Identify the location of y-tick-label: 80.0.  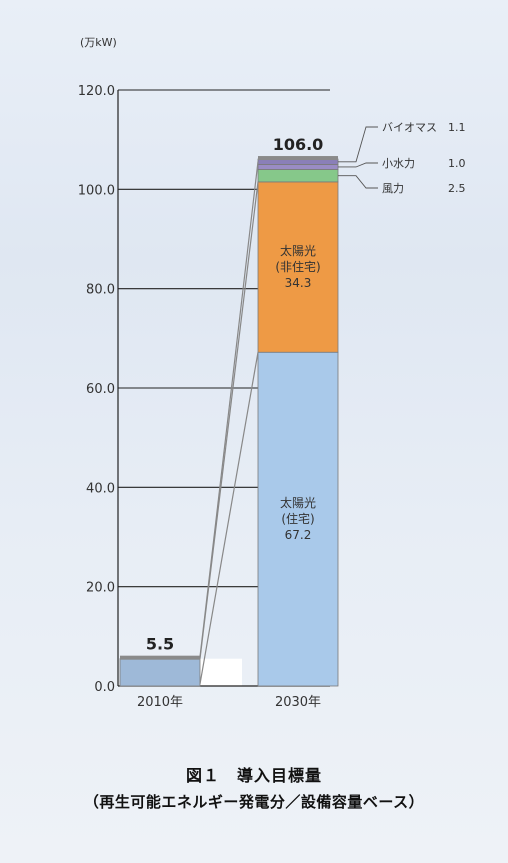
(100, 290).